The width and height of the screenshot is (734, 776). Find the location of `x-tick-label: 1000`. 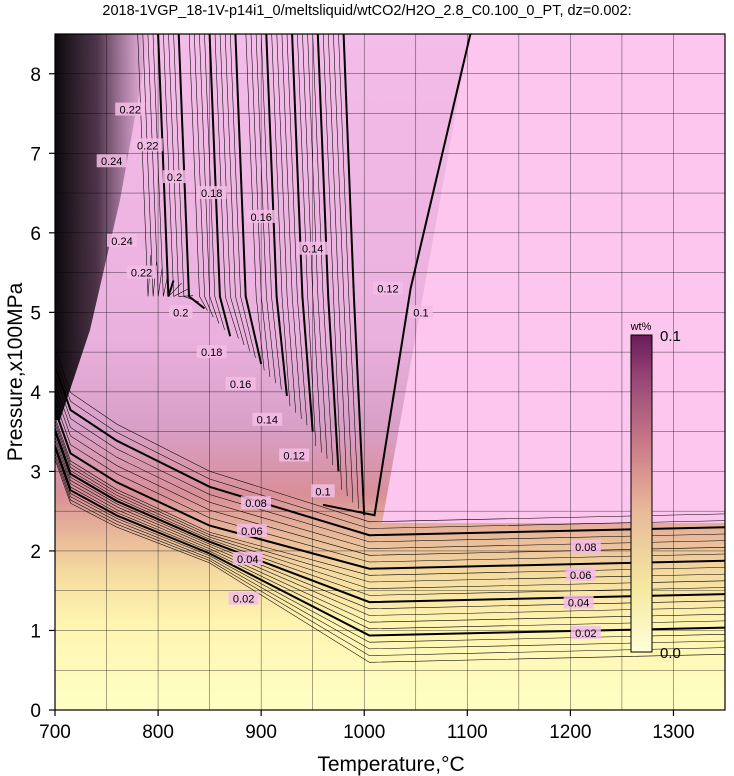

x-tick-label: 1000 is located at coordinates (364, 732).